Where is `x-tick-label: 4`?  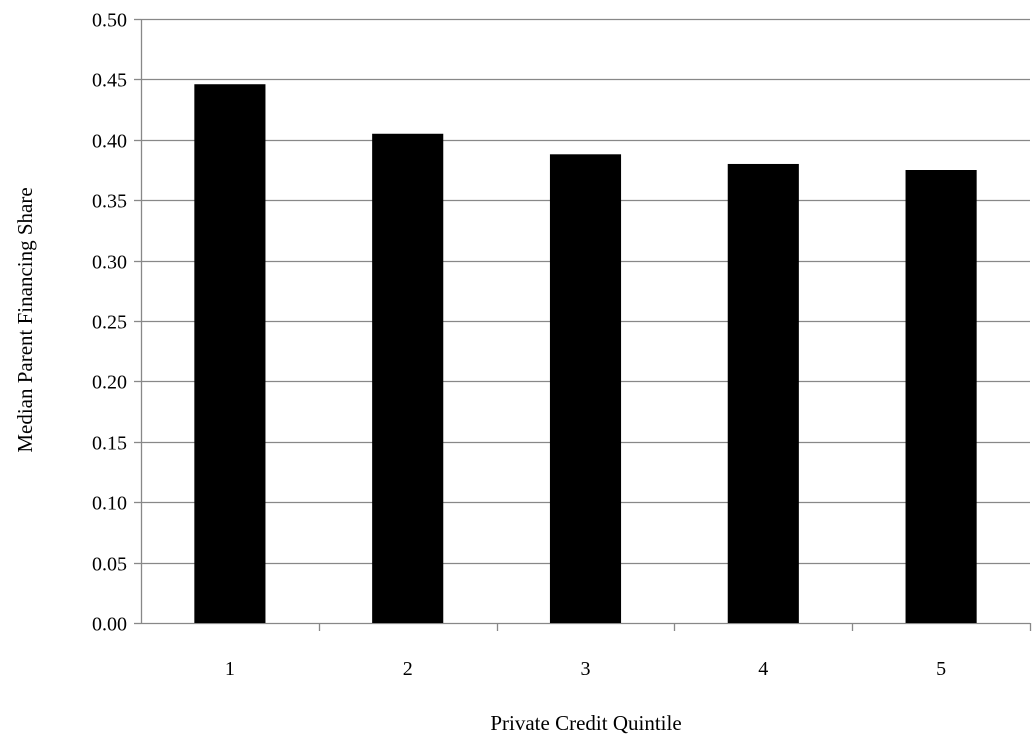 x-tick-label: 4 is located at coordinates (763, 669).